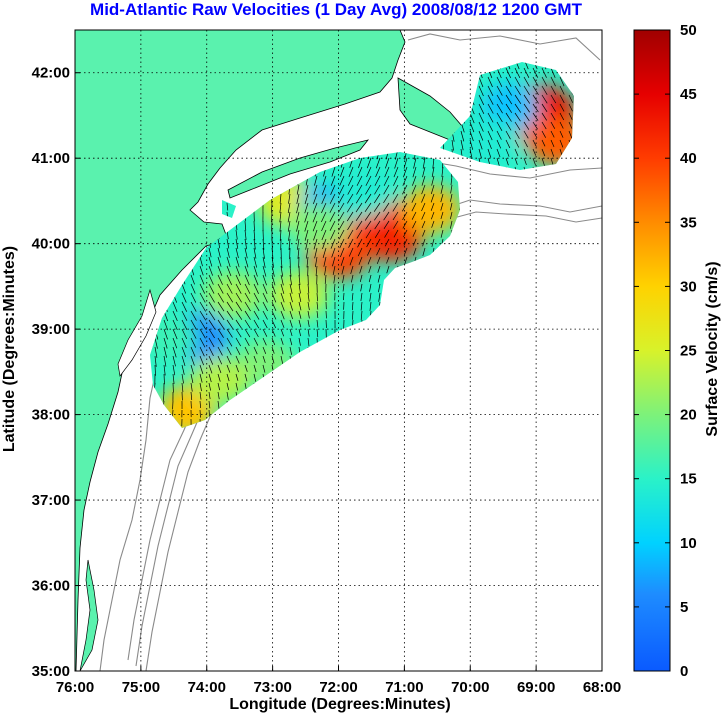 The width and height of the screenshot is (724, 714). Describe the element at coordinates (688, 158) in the screenshot. I see `colorbar-tick-label: 40` at that location.